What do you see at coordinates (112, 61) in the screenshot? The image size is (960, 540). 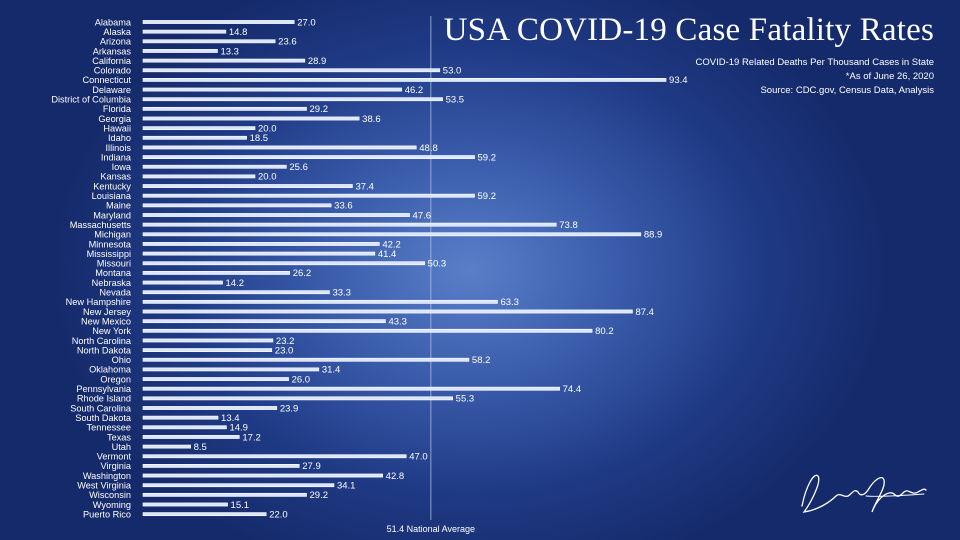 I see `category-label: California` at bounding box center [112, 61].